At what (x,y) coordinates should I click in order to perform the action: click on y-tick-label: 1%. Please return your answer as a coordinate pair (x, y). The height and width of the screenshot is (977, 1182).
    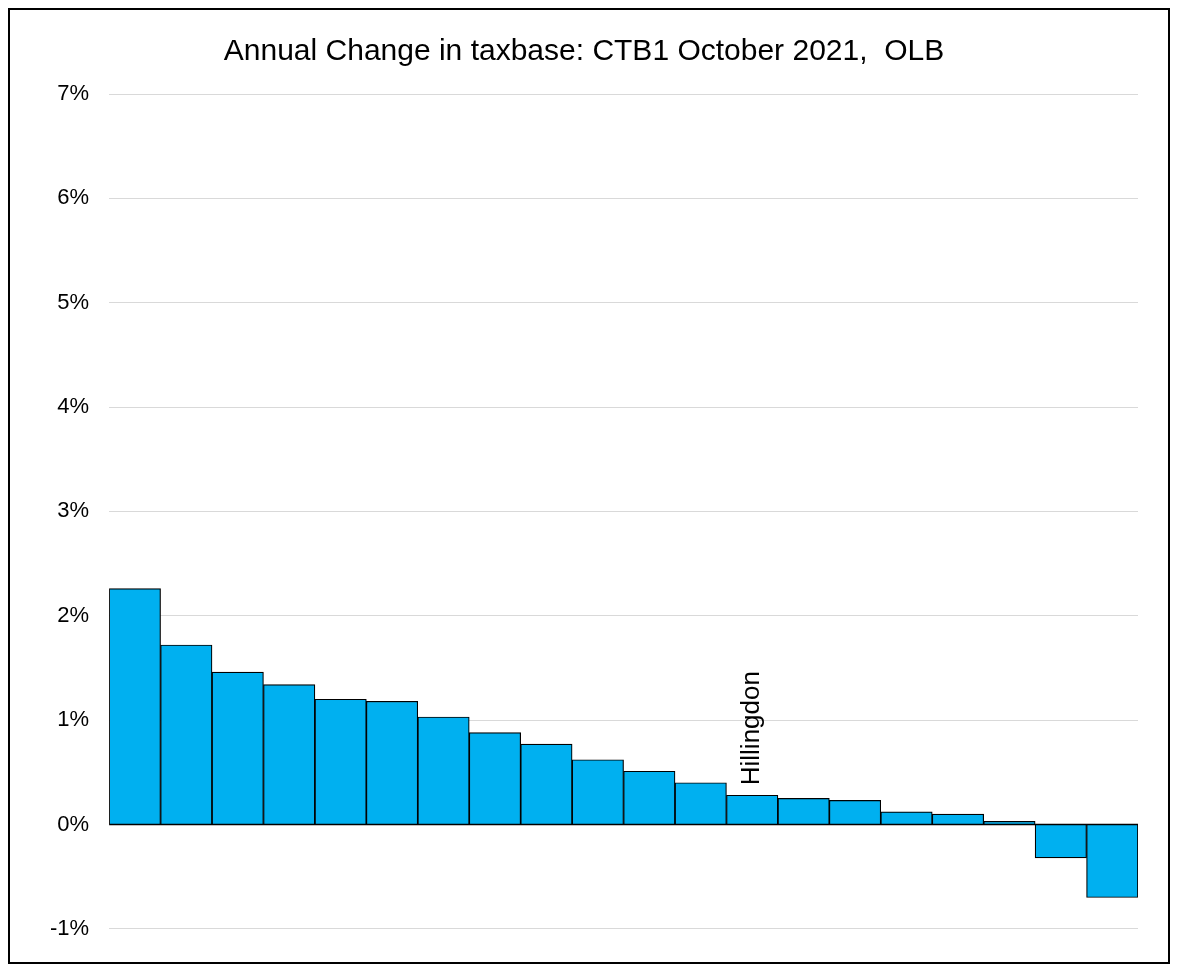
    Looking at the image, I should click on (73, 719).